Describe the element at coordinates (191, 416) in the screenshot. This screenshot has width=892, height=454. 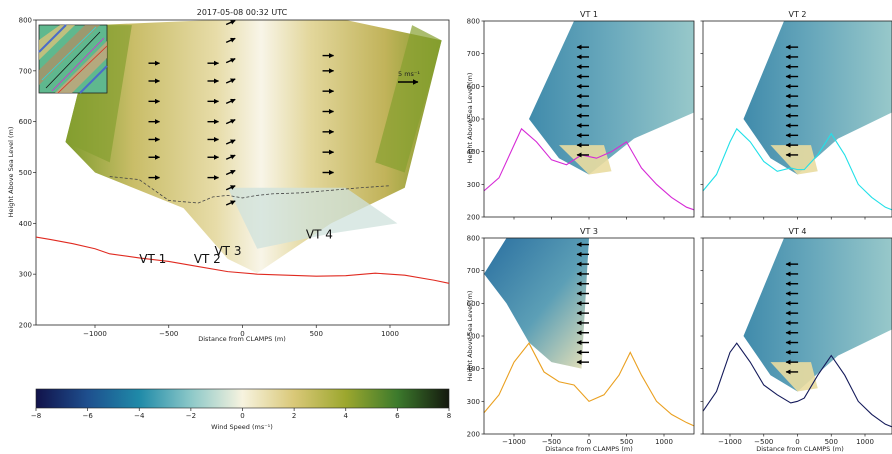
I see `colorbar-tick-label: −2` at that location.